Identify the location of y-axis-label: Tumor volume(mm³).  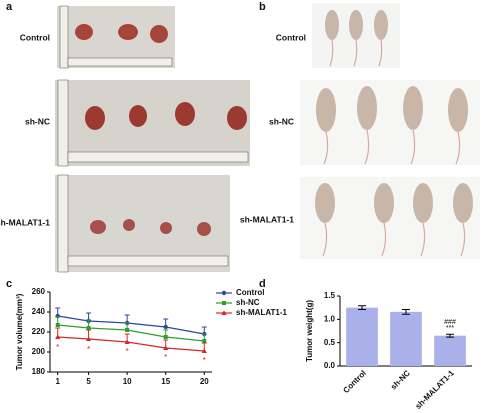
(19, 331).